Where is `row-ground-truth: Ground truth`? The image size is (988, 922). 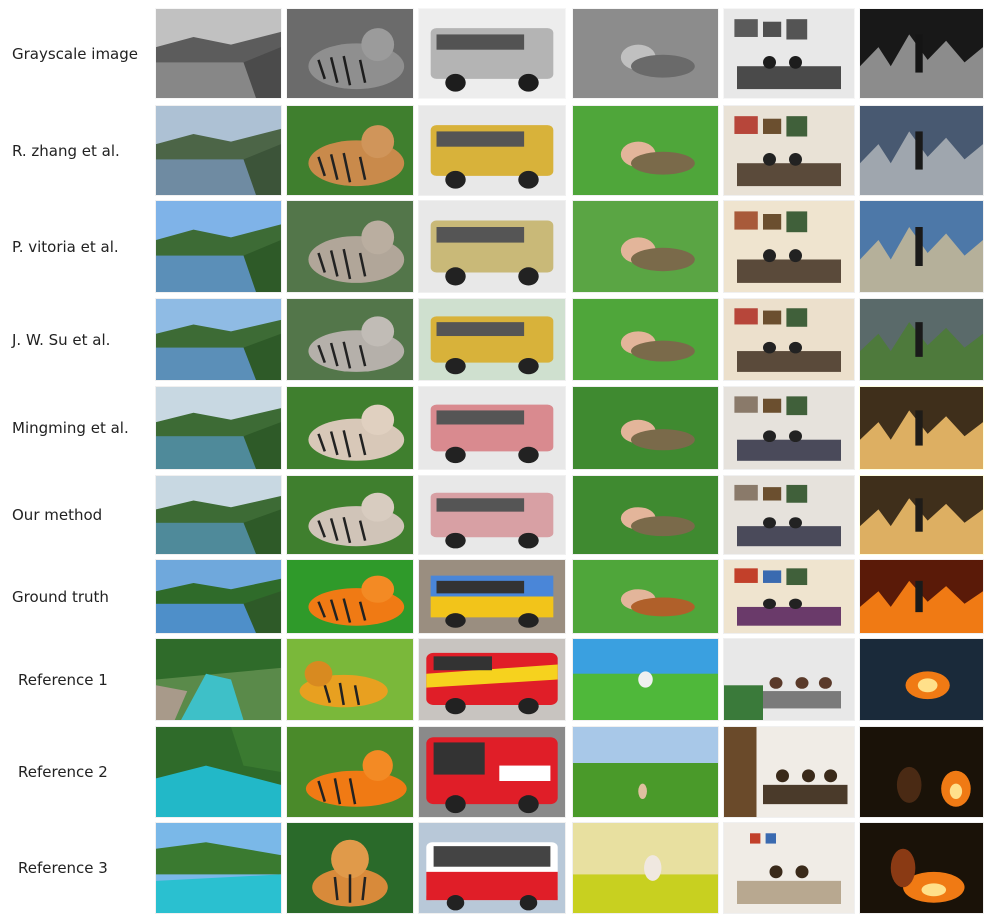
row-ground-truth: Ground truth is located at coordinates (494, 596).